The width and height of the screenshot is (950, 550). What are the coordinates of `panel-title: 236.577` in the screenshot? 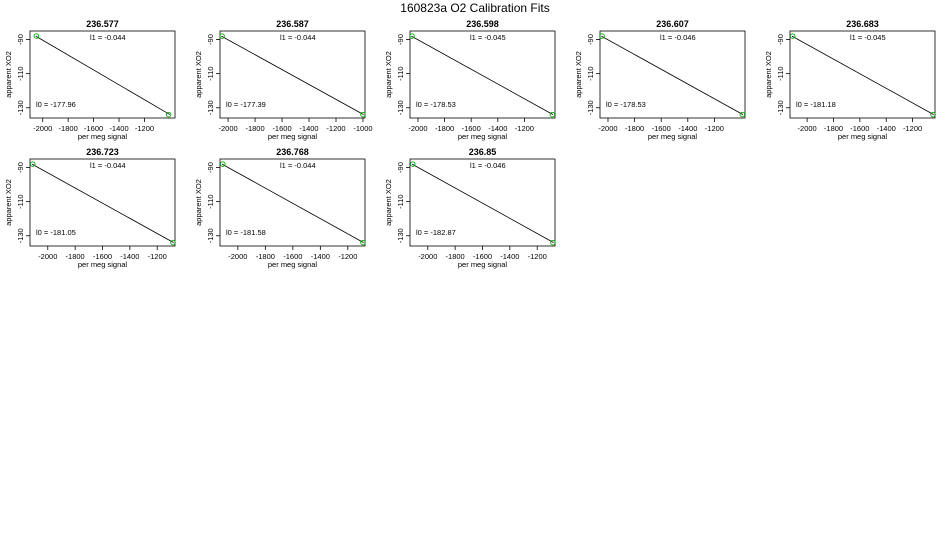 It's located at (102, 24).